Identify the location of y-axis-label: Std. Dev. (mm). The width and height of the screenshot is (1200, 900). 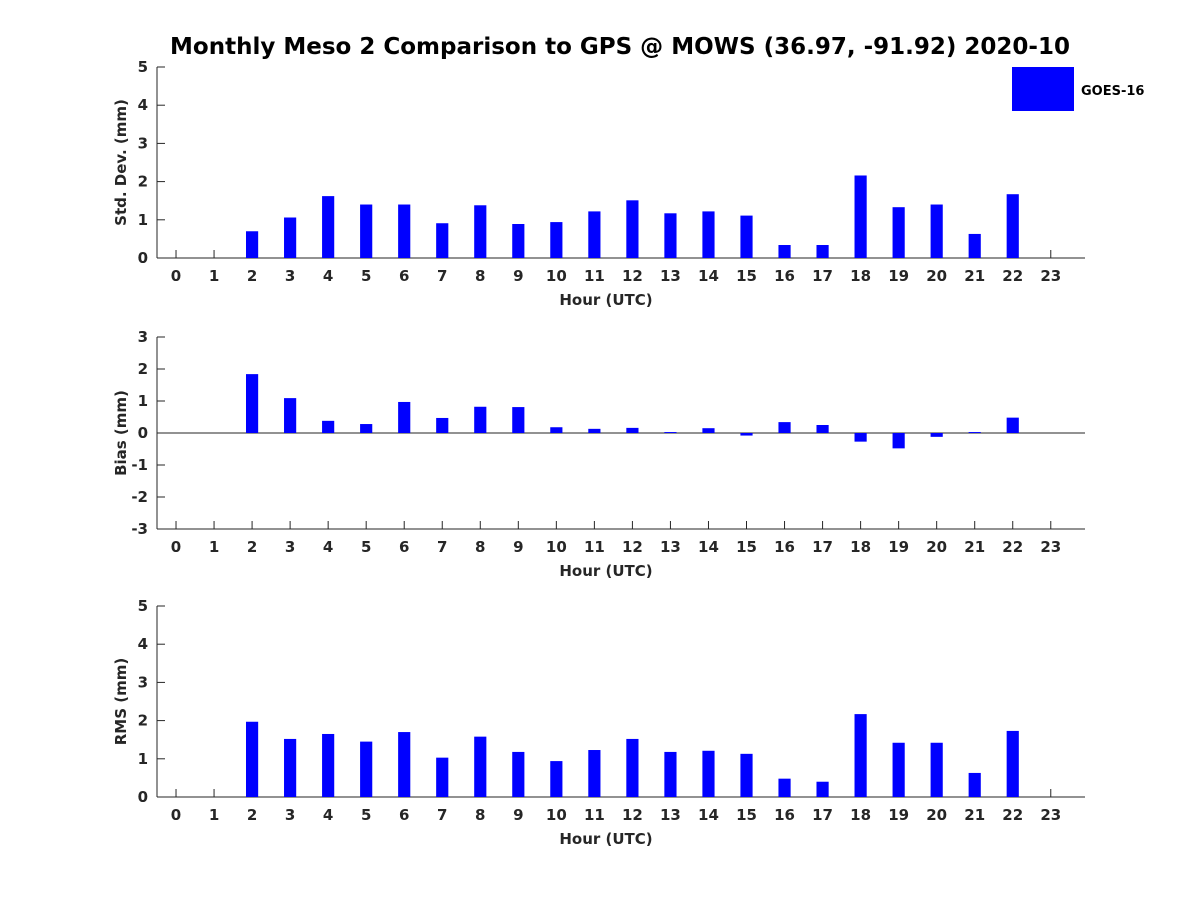
(121, 162).